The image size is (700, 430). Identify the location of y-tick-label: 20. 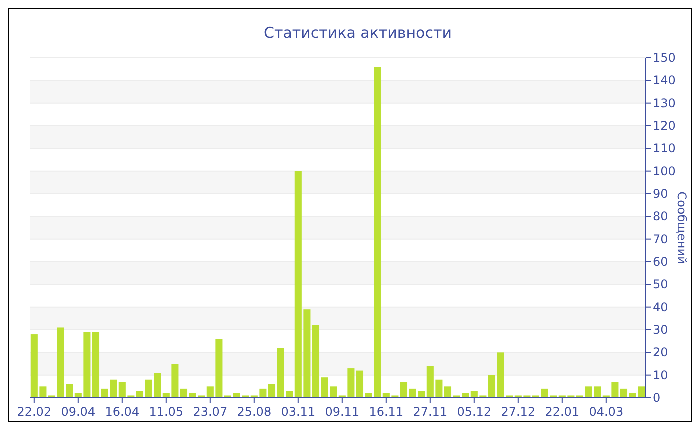
(660, 353).